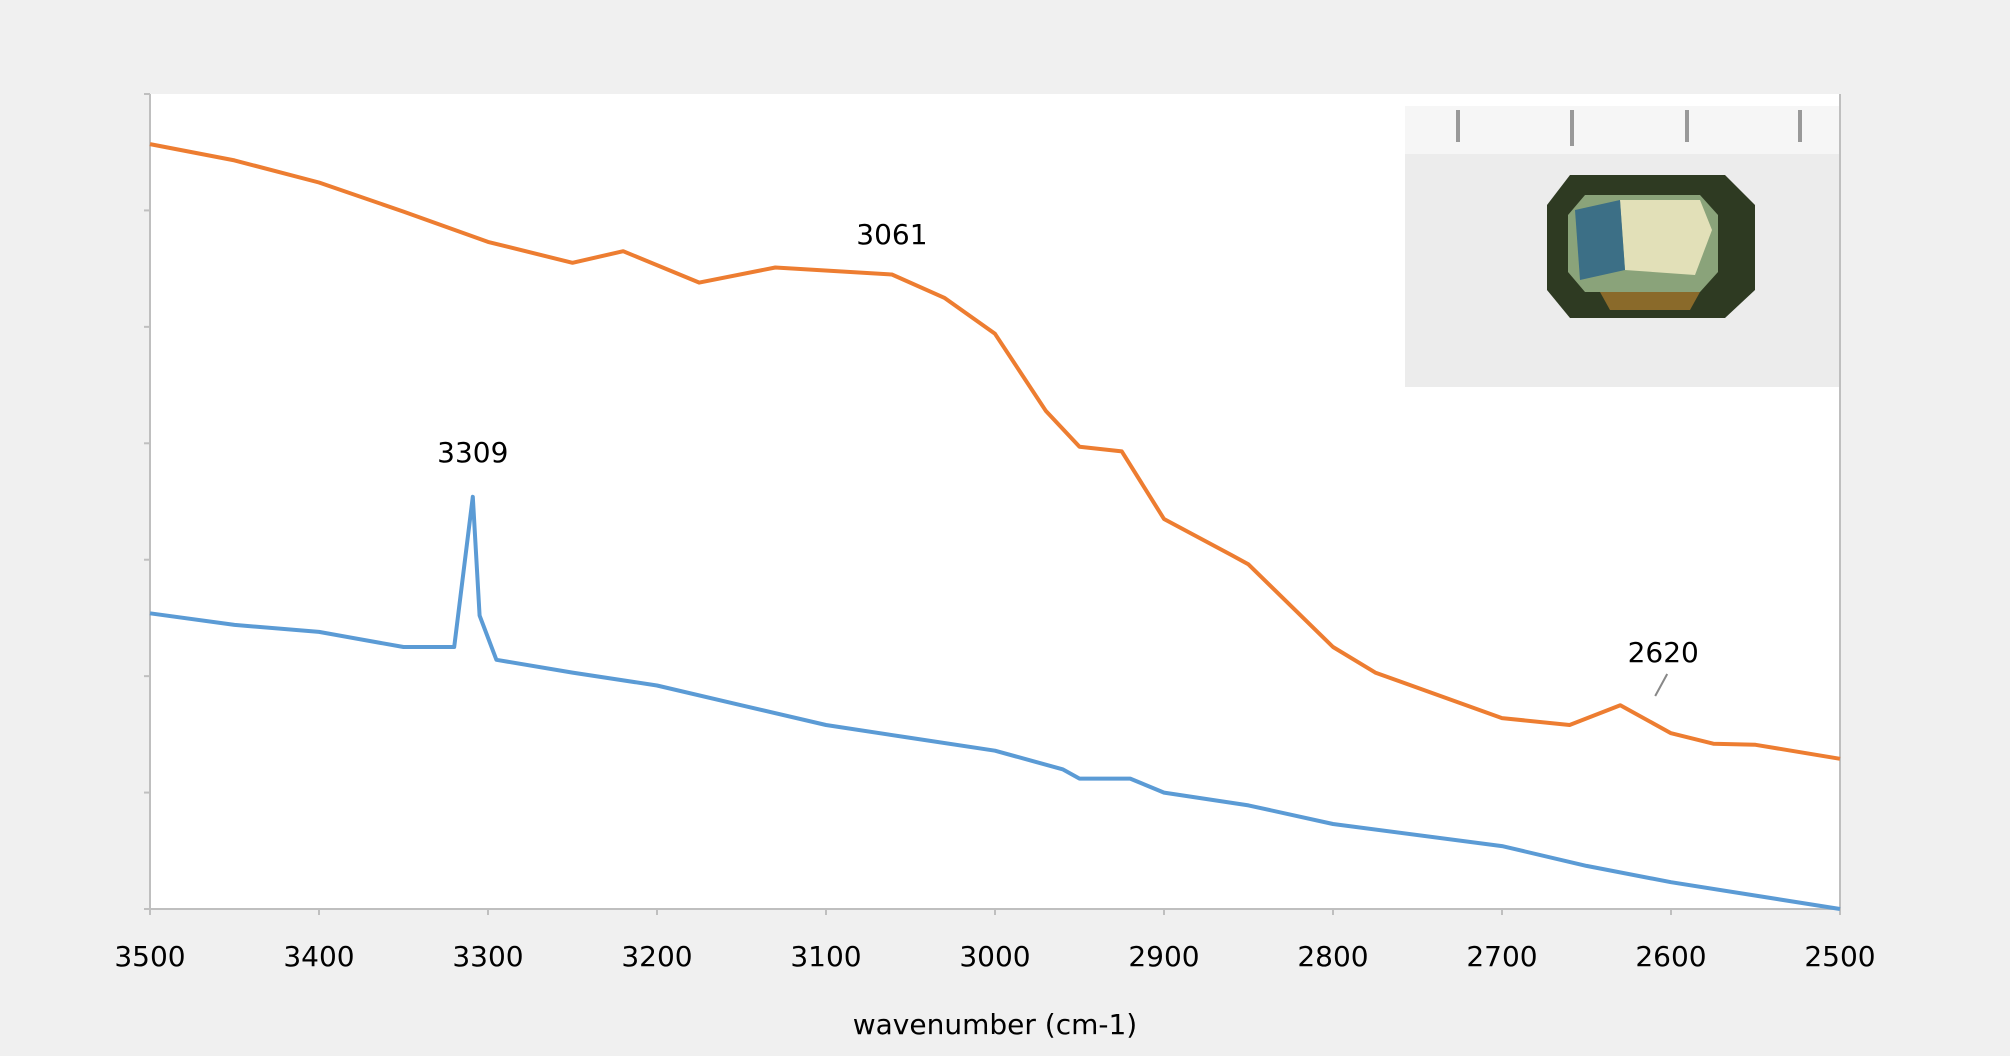 The image size is (2010, 1056). Describe the element at coordinates (1622, 246) in the screenshot. I see `inset-photo` at that location.